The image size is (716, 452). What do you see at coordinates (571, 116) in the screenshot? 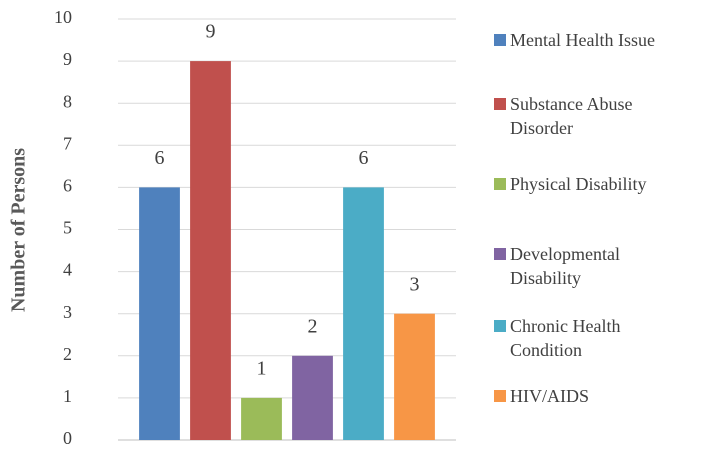
I see `legend-label: Substance Abuse Disorder` at bounding box center [571, 116].